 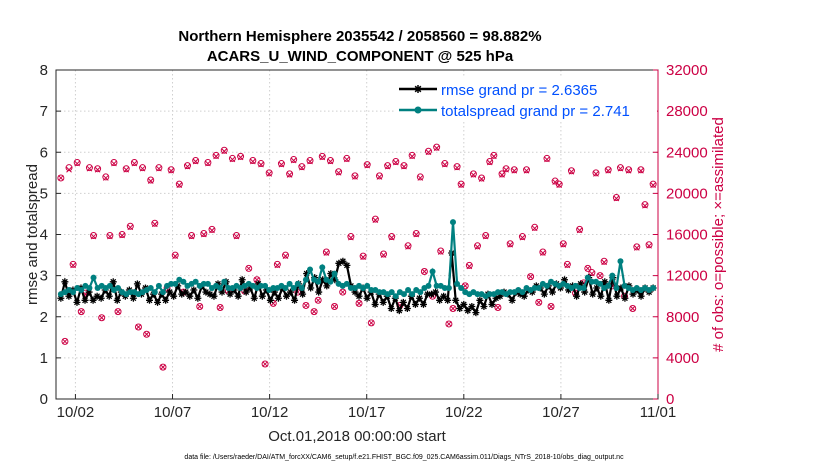 What do you see at coordinates (360, 56) in the screenshot?
I see `chart-title-line2: ACARS_U_WIND_COMPONENT @ 525 hPa` at bounding box center [360, 56].